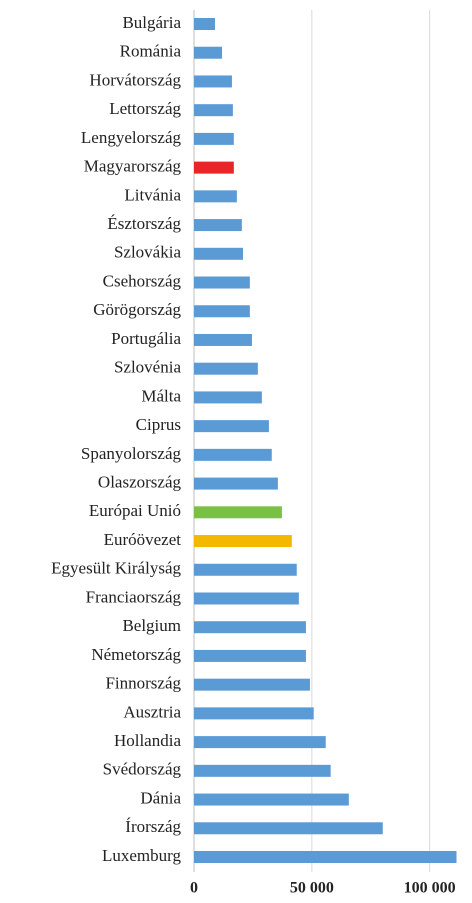 The image size is (472, 903). I want to click on y-tick-label: Hollandia, so click(147, 740).